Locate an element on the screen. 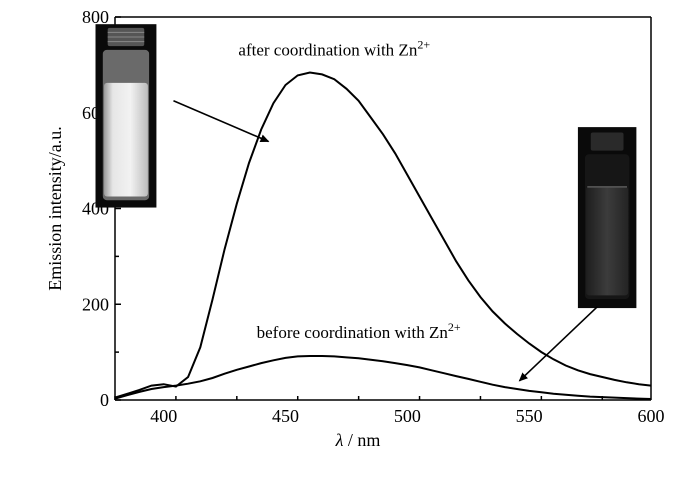 This screenshot has width=700, height=481. y-tick-label: 0 is located at coordinates (104, 400).